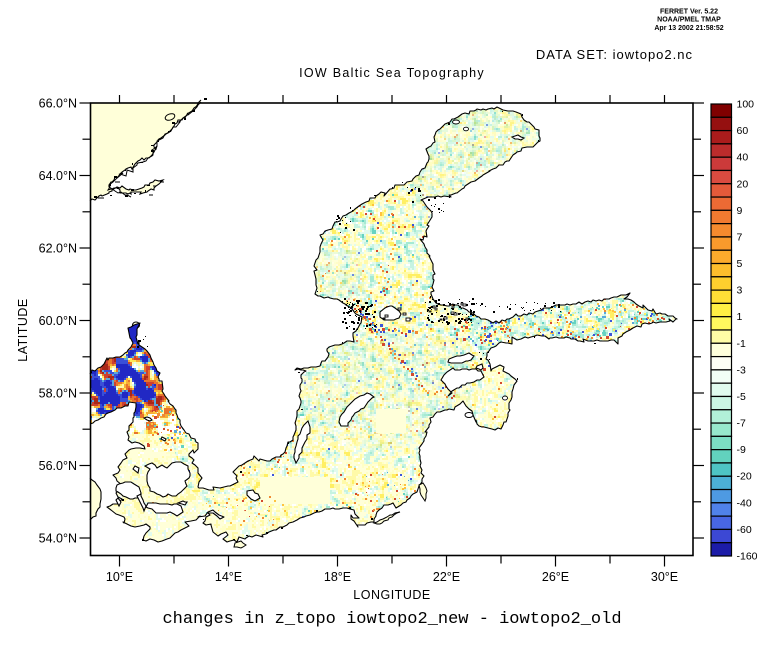 The image size is (768, 662). I want to click on svg-text: -40, so click(744, 503).